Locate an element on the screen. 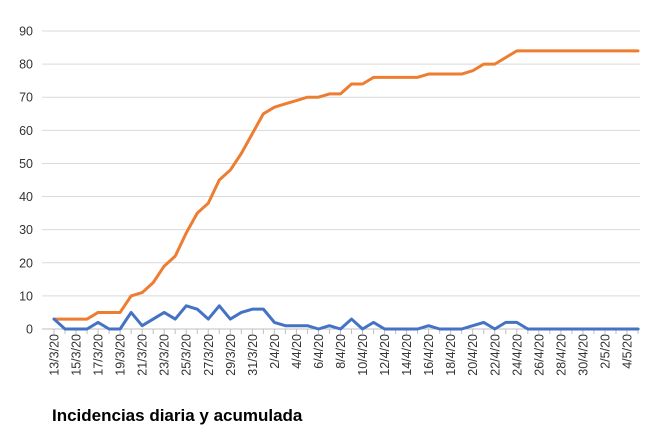 The image size is (660, 440). x-tick-label: 4/4/20 is located at coordinates (297, 351).